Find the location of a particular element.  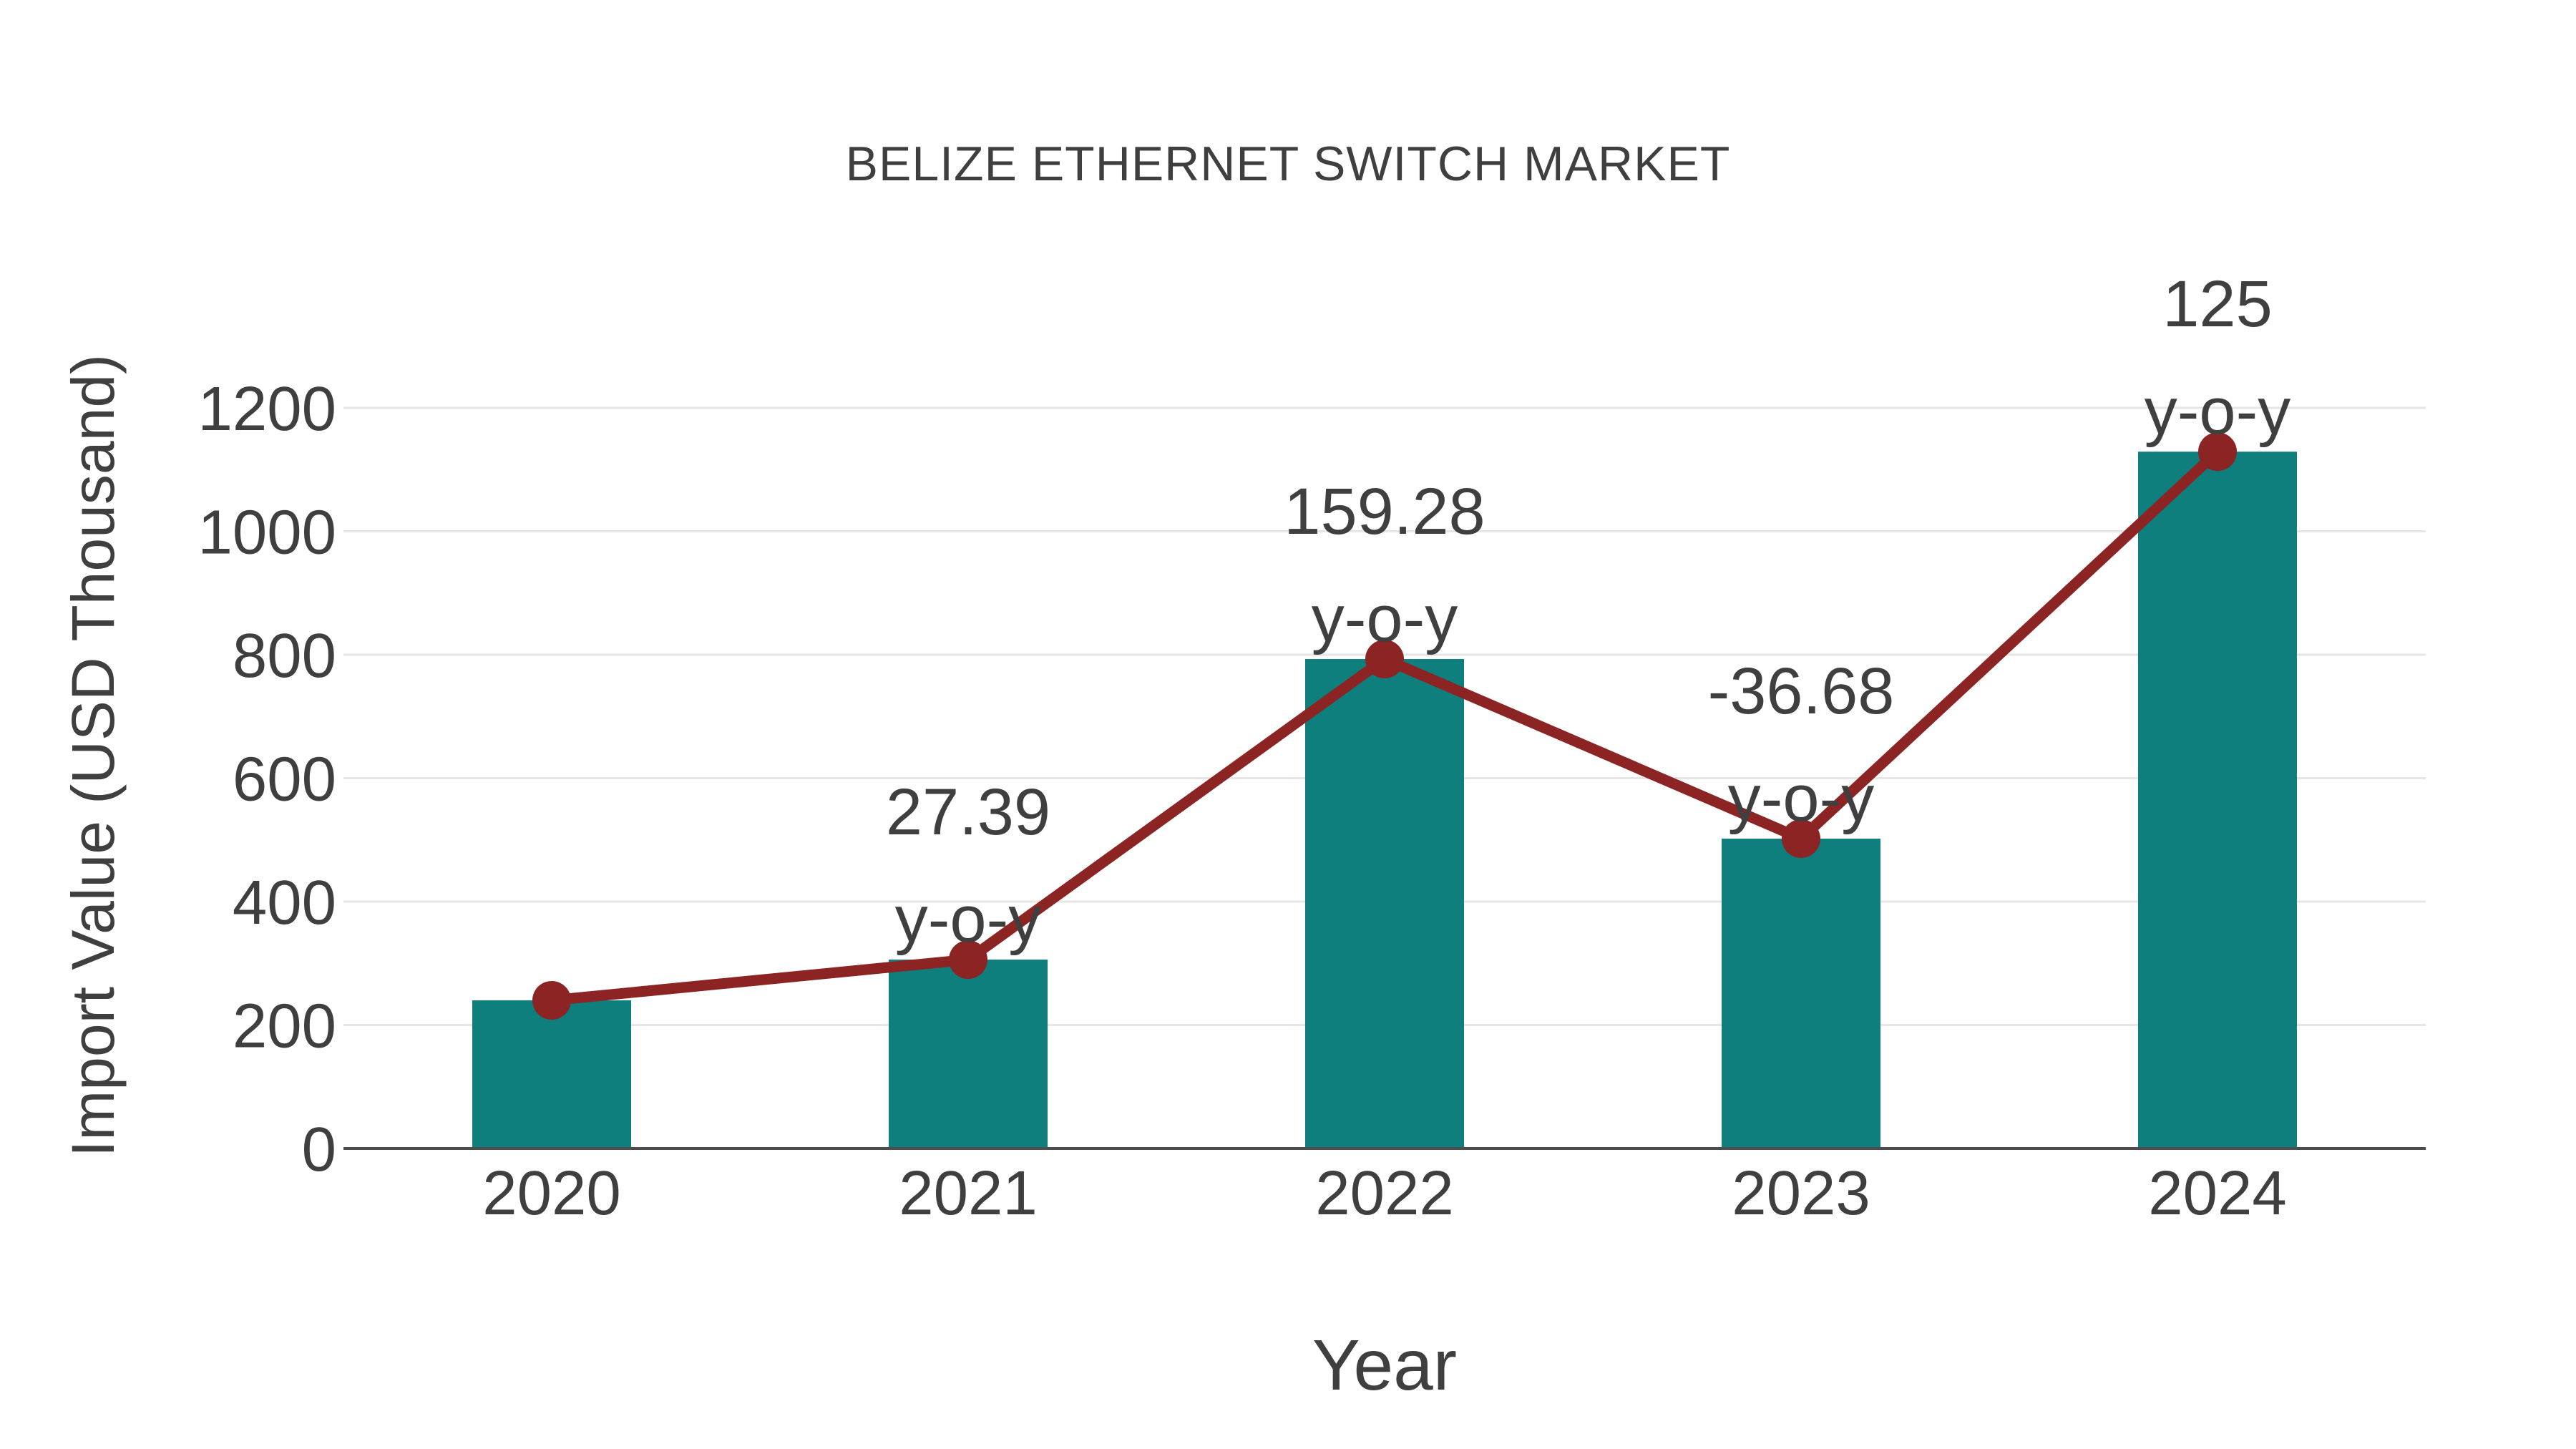

annotation-value-2024: 125 is located at coordinates (2217, 304).